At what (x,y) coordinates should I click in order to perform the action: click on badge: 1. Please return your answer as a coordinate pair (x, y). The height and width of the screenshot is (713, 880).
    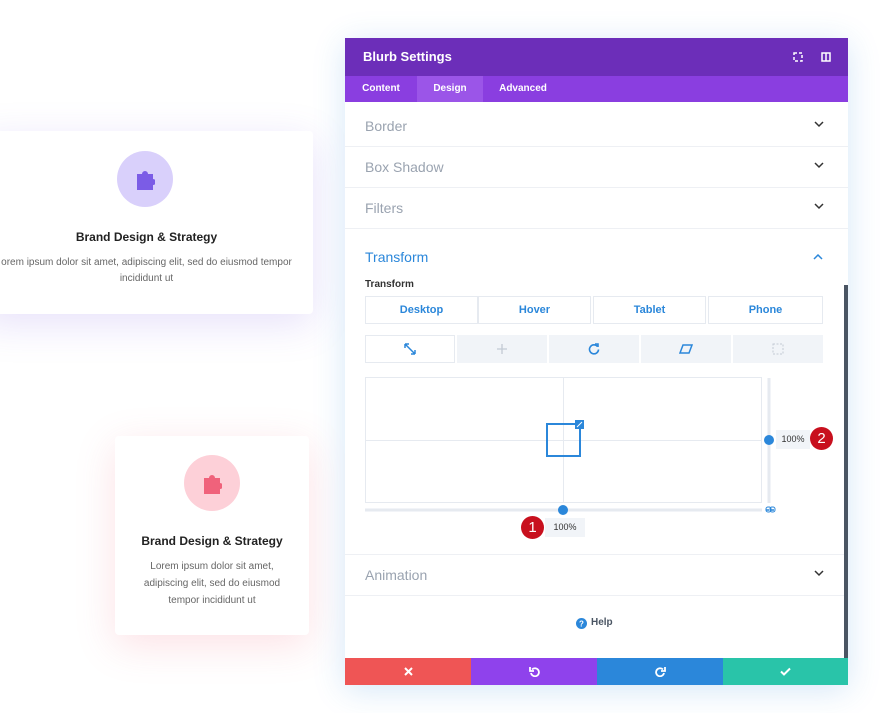
    Looking at the image, I should click on (532, 527).